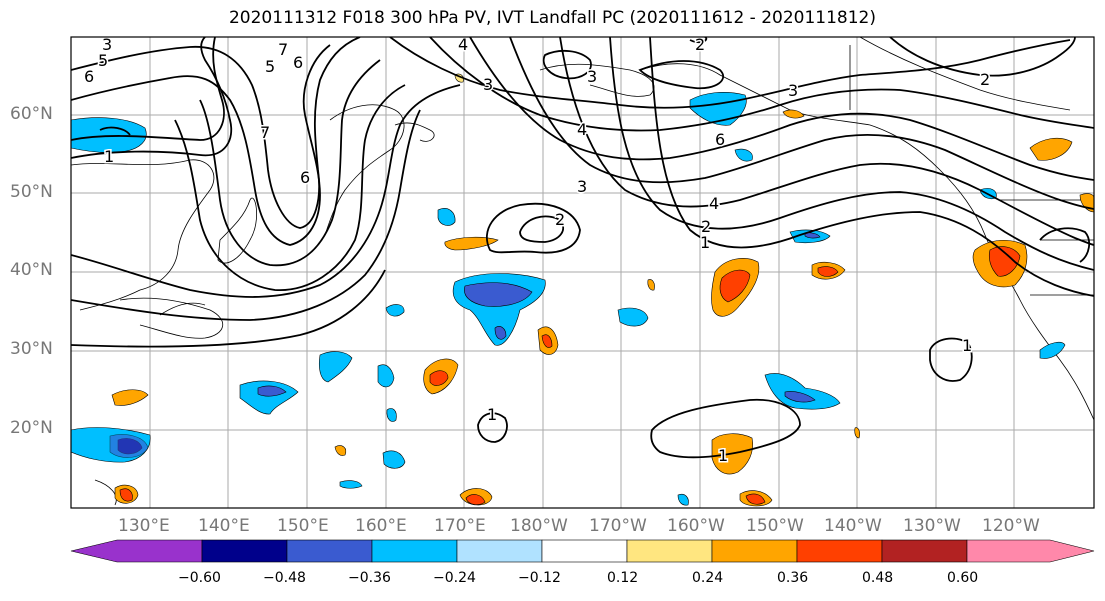 This screenshot has width=1105, height=601. What do you see at coordinates (31, 270) in the screenshot?
I see `lat-label-40n: 40°N` at bounding box center [31, 270].